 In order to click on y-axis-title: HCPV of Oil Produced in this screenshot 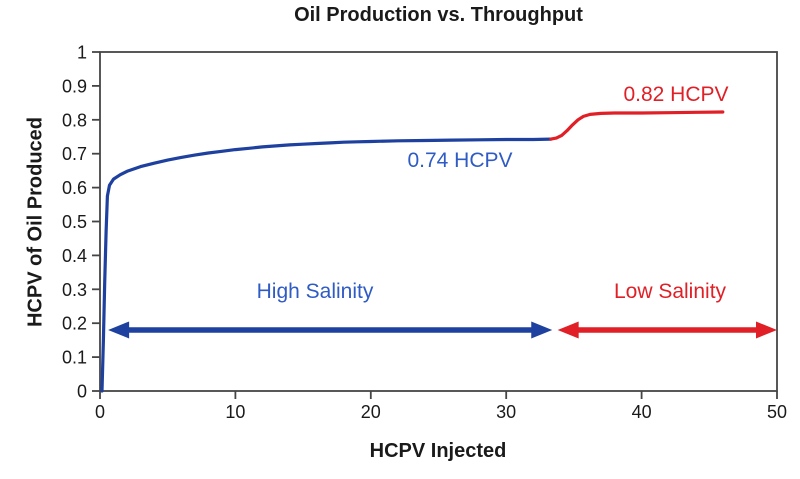, I will do `click(35, 222)`.